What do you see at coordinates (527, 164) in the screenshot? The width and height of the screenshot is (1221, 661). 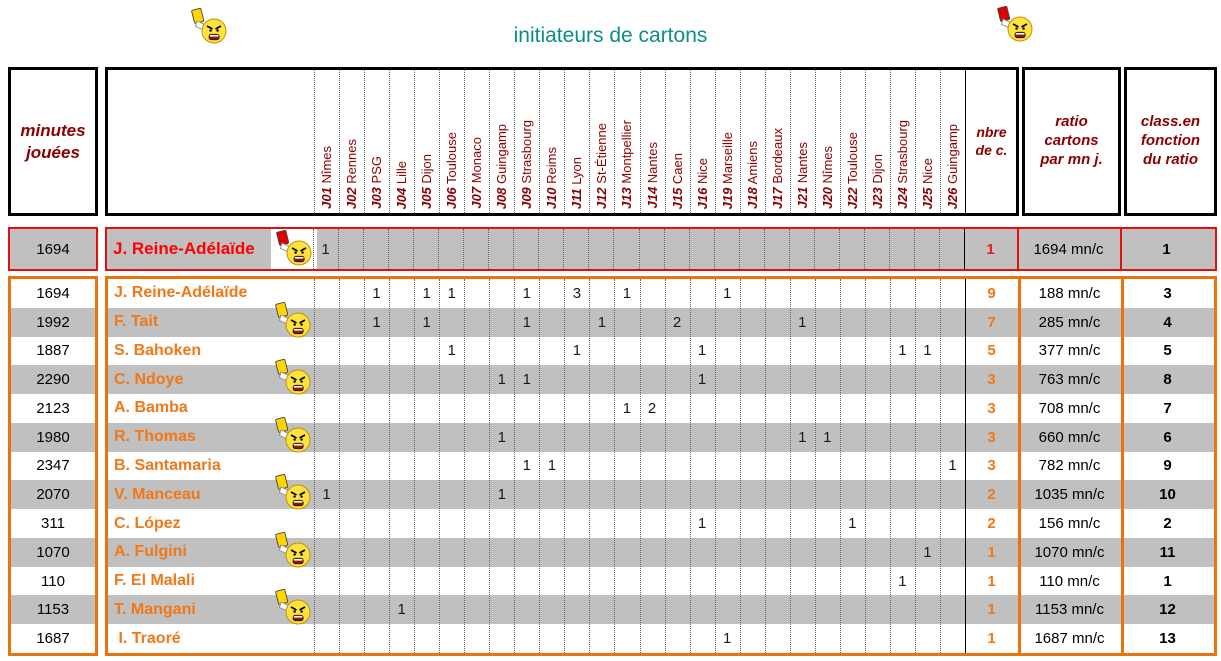 I see `column-header-j09: J09 Strasbourg` at bounding box center [527, 164].